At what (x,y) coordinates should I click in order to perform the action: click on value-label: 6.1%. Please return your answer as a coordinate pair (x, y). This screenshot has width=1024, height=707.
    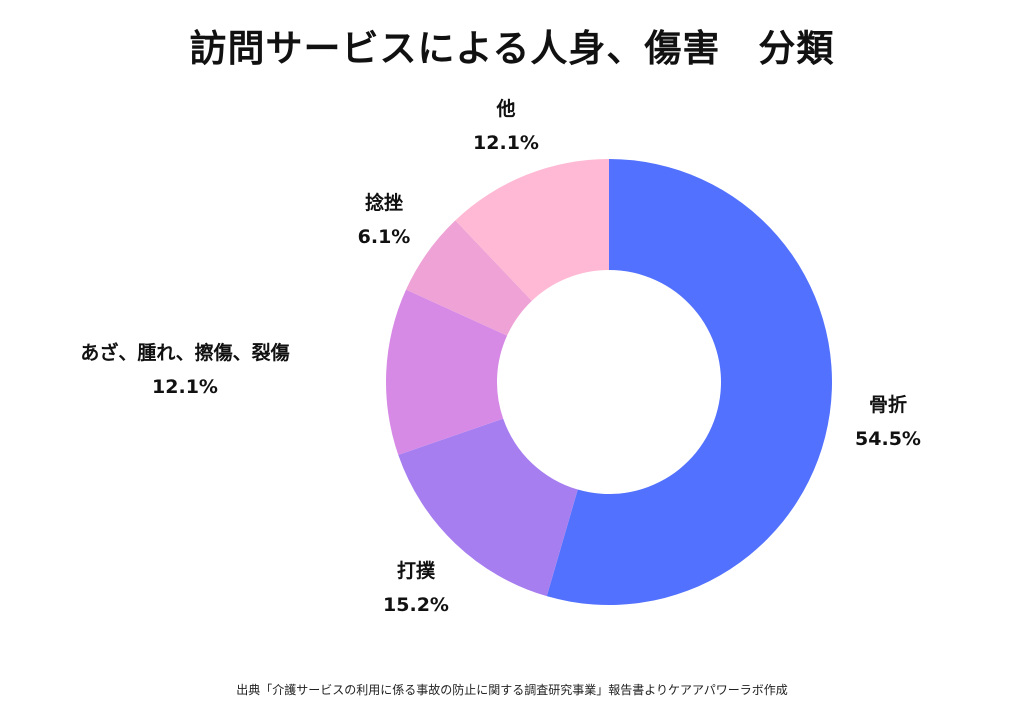
    Looking at the image, I should click on (384, 237).